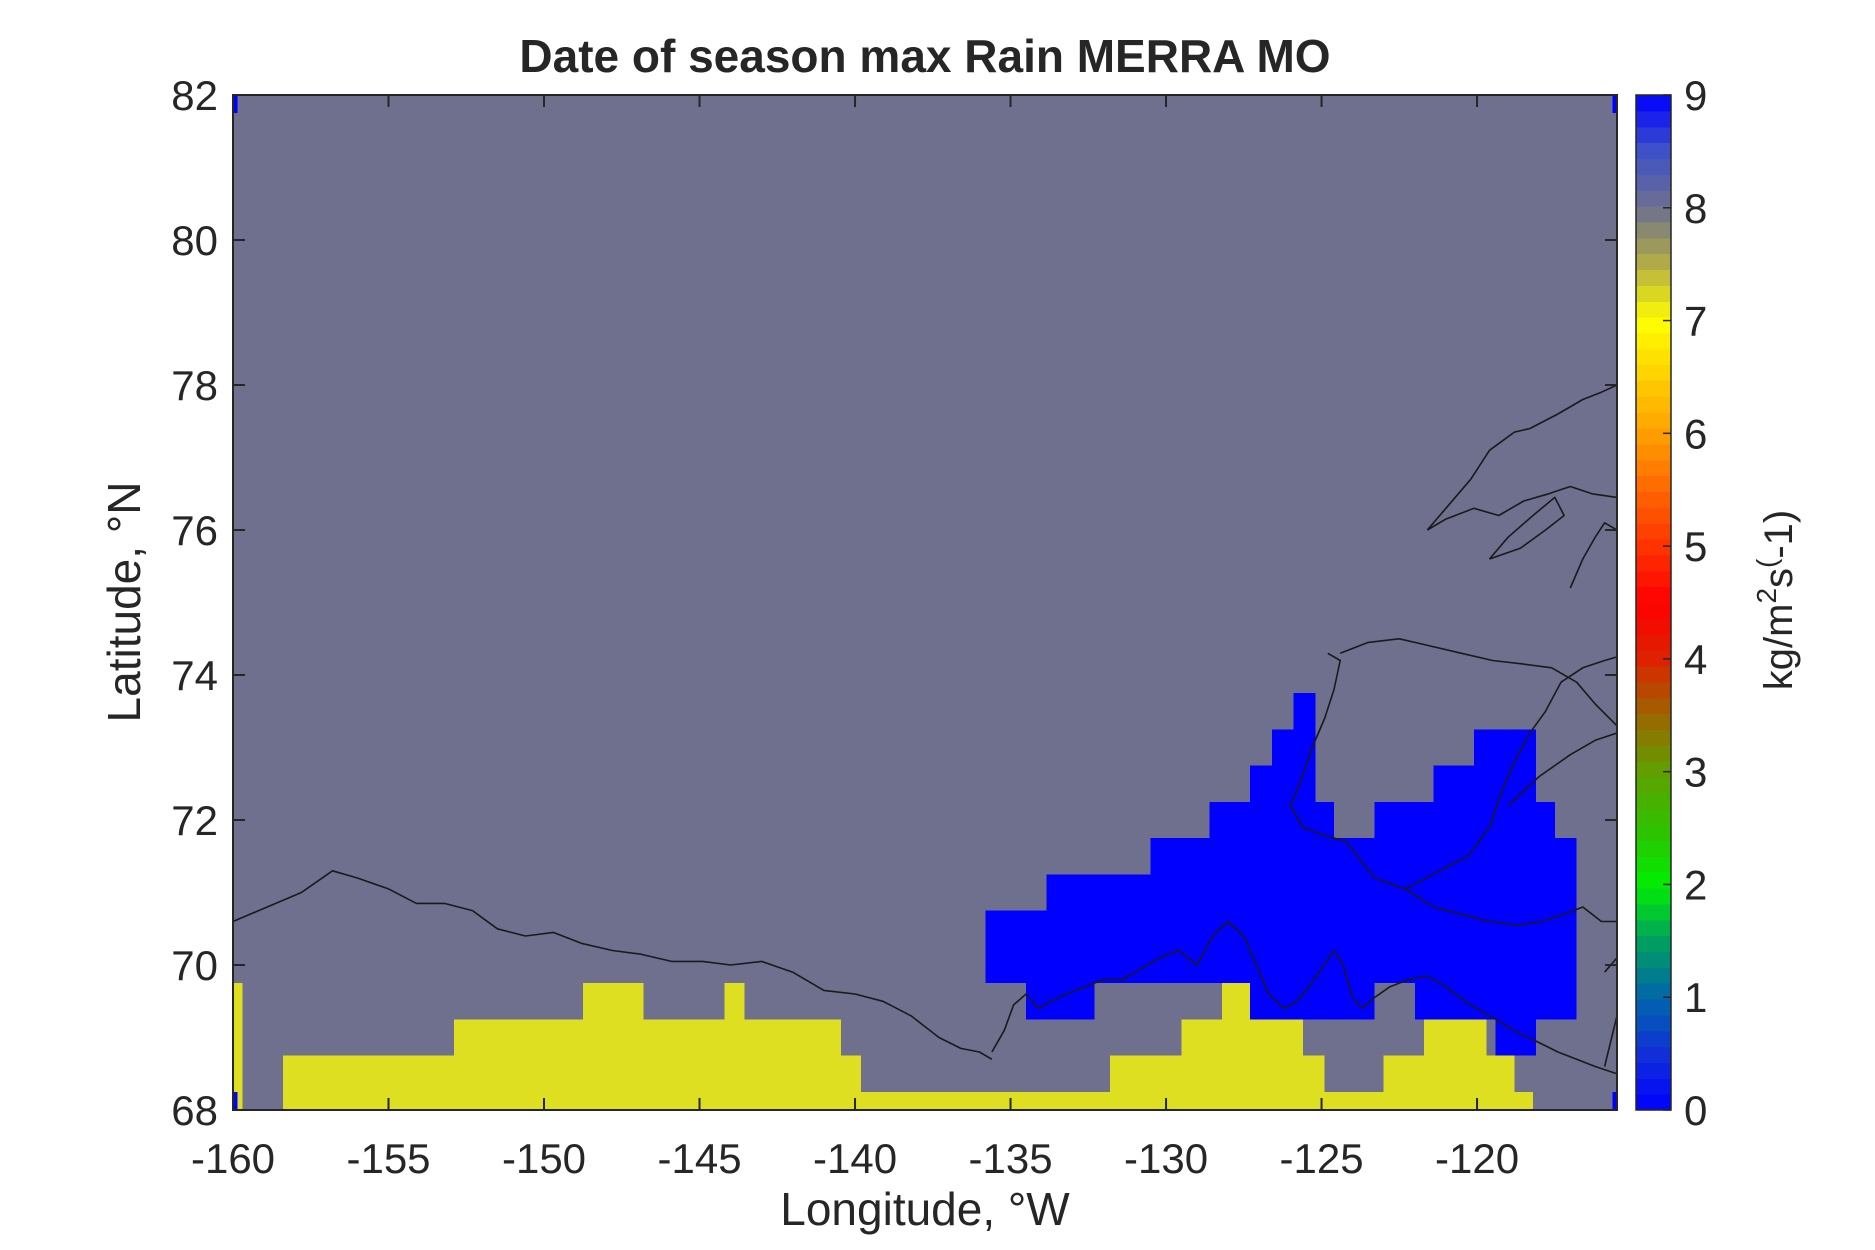 The width and height of the screenshot is (1875, 1250). What do you see at coordinates (1477, 1158) in the screenshot?
I see `x-tick-label: -120` at bounding box center [1477, 1158].